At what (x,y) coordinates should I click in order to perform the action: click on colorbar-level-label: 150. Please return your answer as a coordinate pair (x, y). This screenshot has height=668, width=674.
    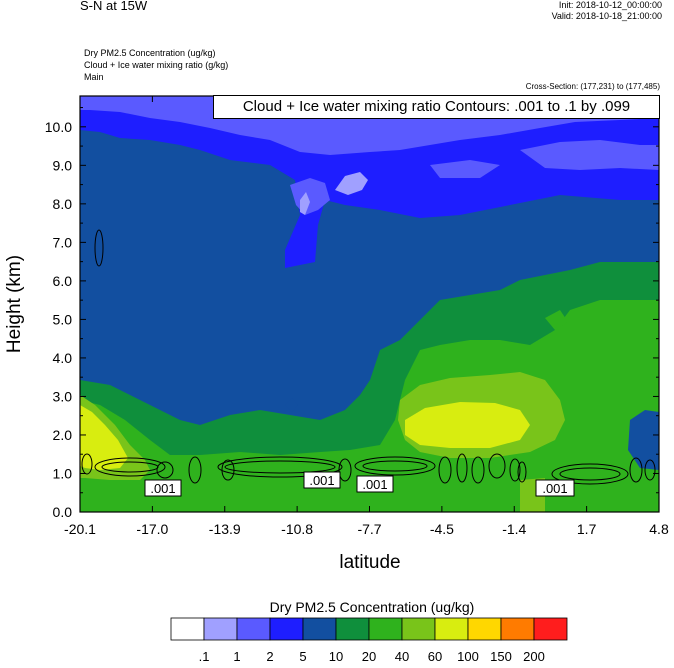
    Looking at the image, I should click on (501, 656).